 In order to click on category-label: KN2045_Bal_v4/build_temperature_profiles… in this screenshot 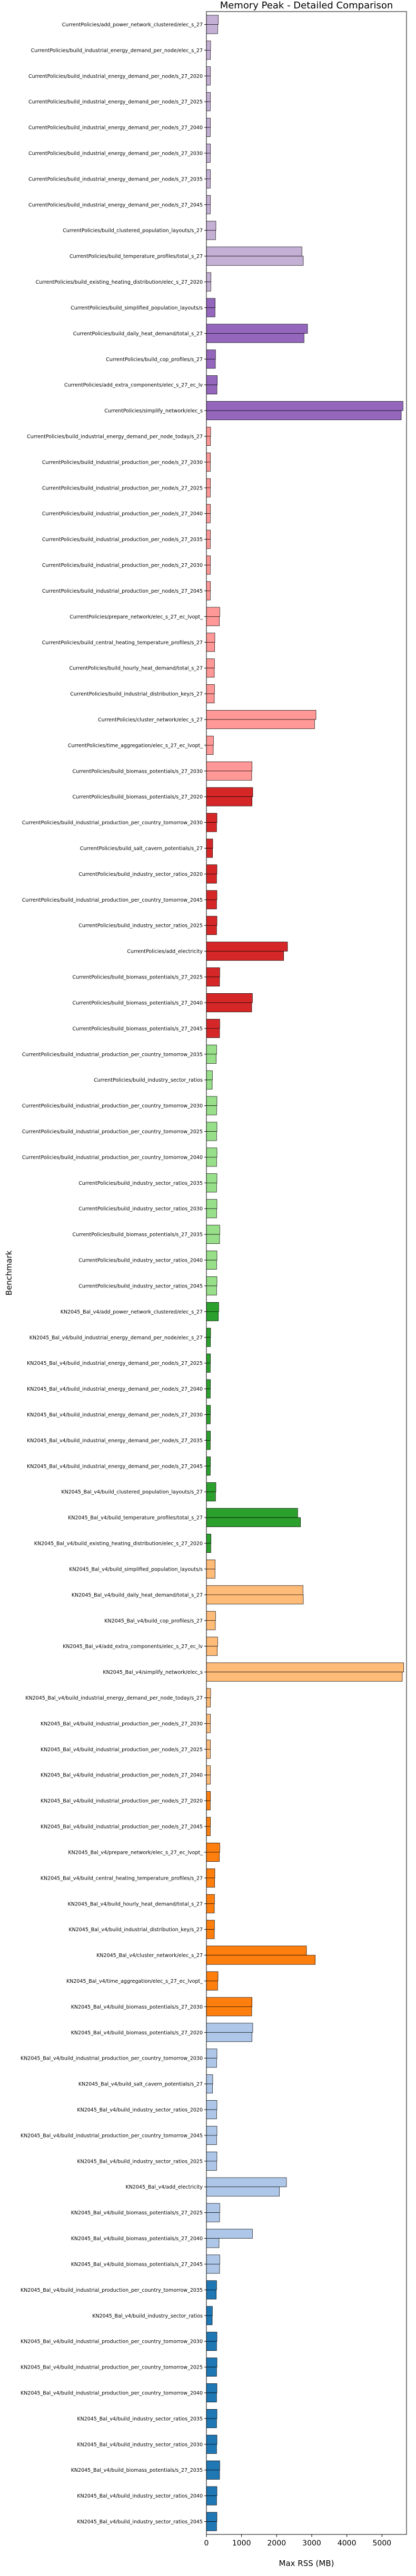, I will do `click(135, 1518)`.